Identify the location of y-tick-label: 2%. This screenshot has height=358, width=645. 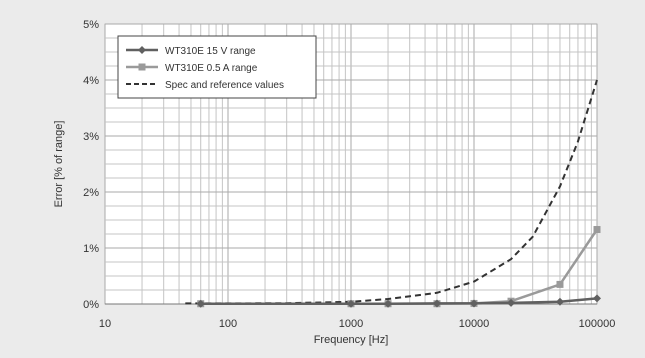
(91, 193).